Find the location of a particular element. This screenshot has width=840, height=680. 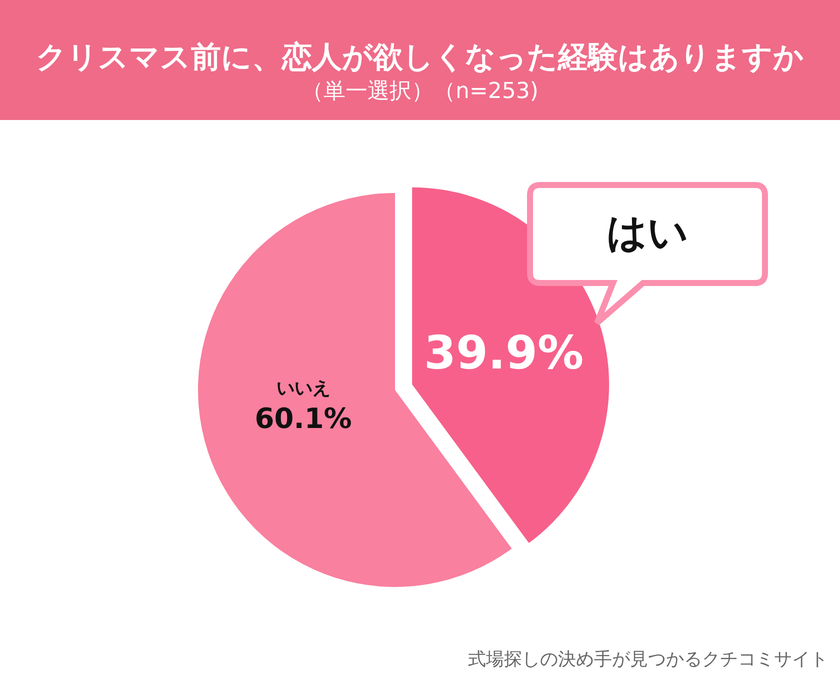

data-label: 39.9% is located at coordinates (504, 352).